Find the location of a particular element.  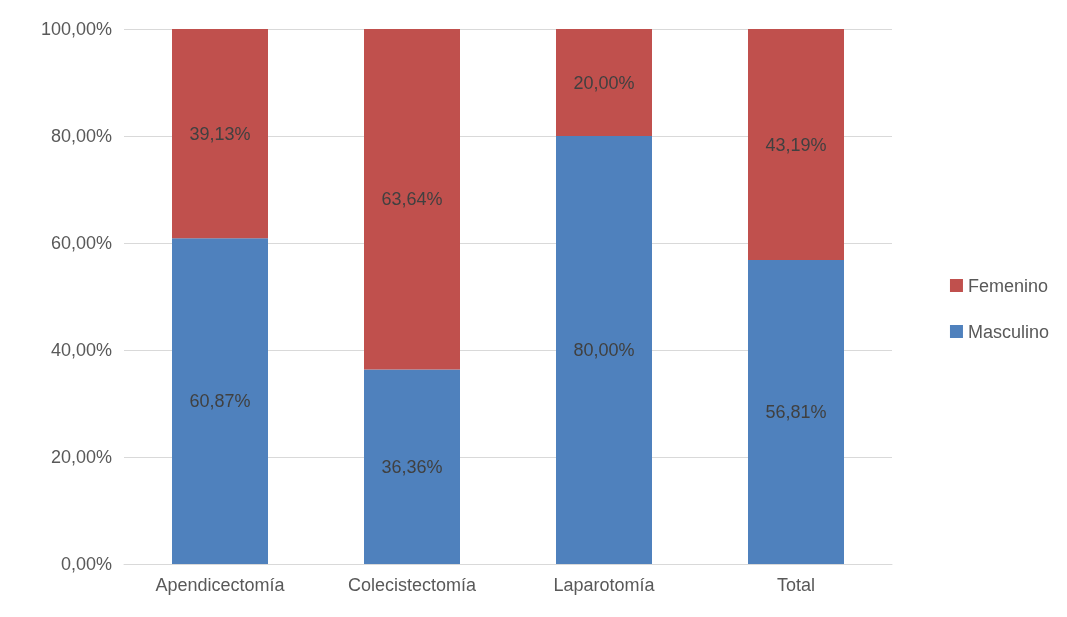

data-label: 56,81% is located at coordinates (796, 412).